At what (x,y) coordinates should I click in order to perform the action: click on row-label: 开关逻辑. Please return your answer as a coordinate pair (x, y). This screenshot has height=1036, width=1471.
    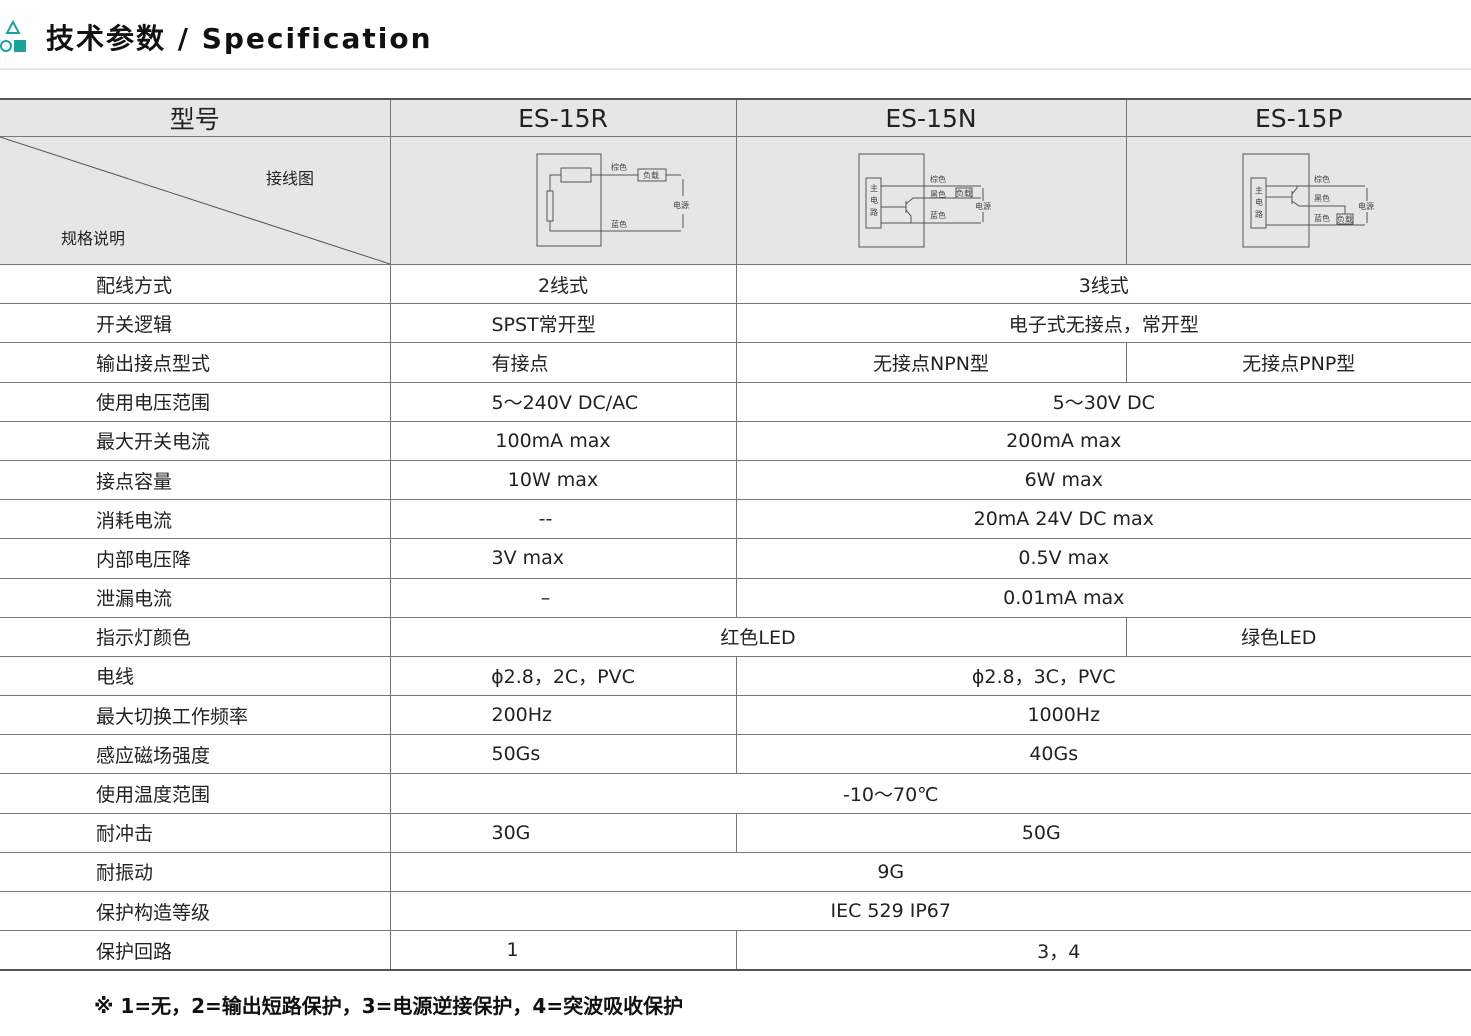
    Looking at the image, I should click on (195, 323).